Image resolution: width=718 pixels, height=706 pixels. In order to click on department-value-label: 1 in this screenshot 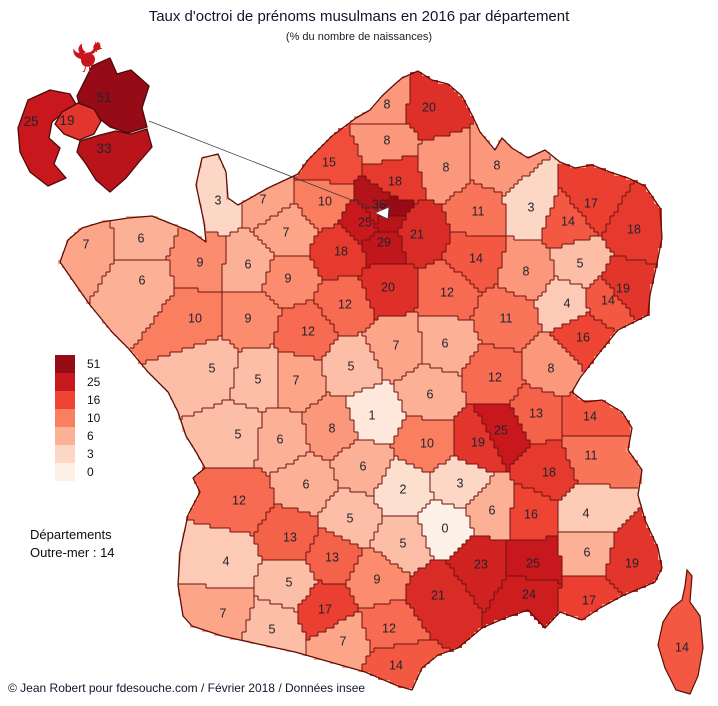, I will do `click(372, 416)`.